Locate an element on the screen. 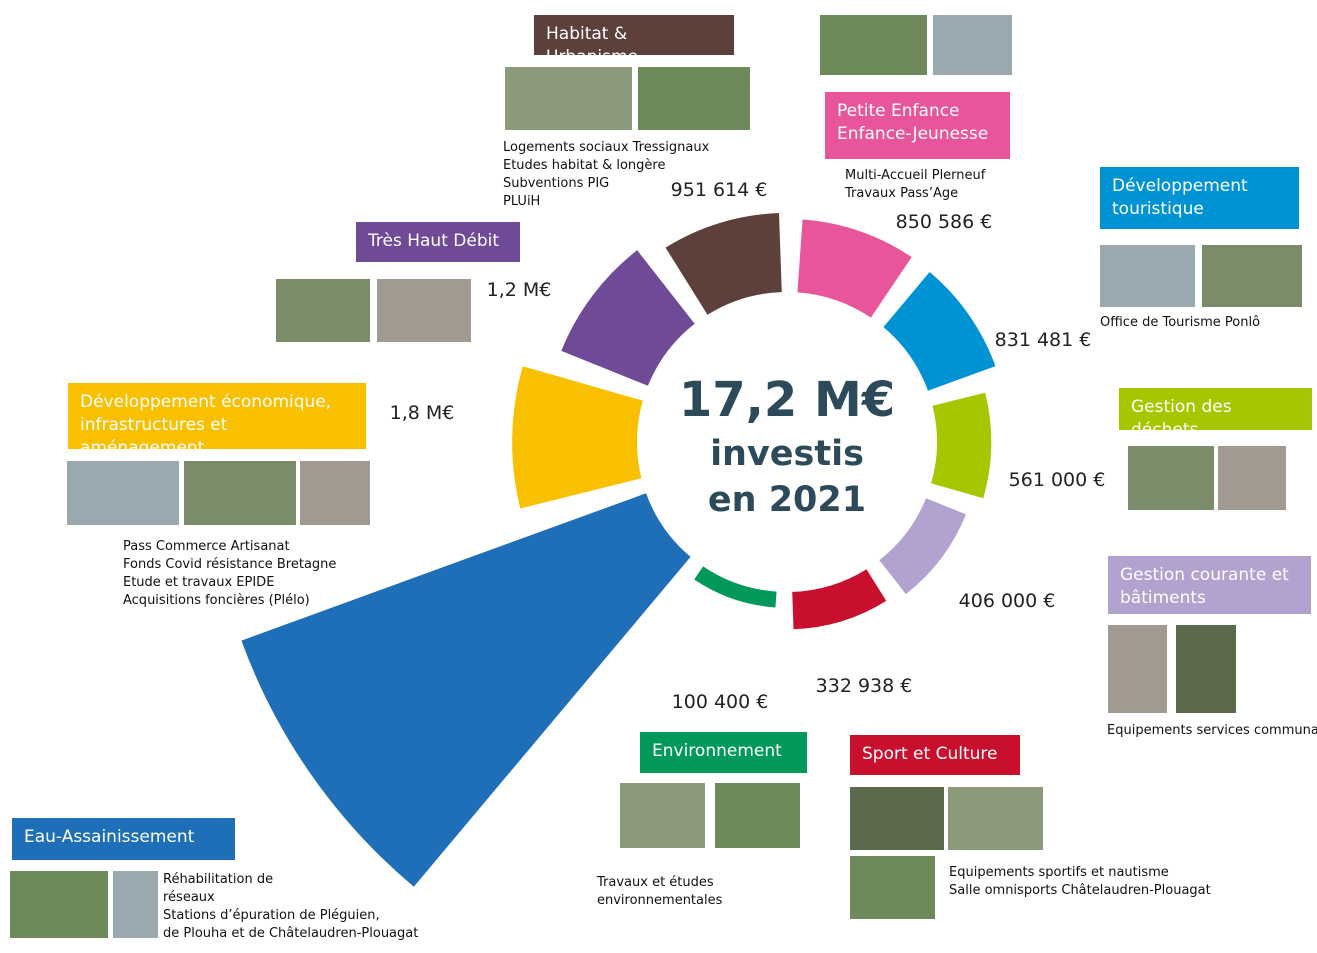  category-label: Développement touristique is located at coordinates (1199, 198).